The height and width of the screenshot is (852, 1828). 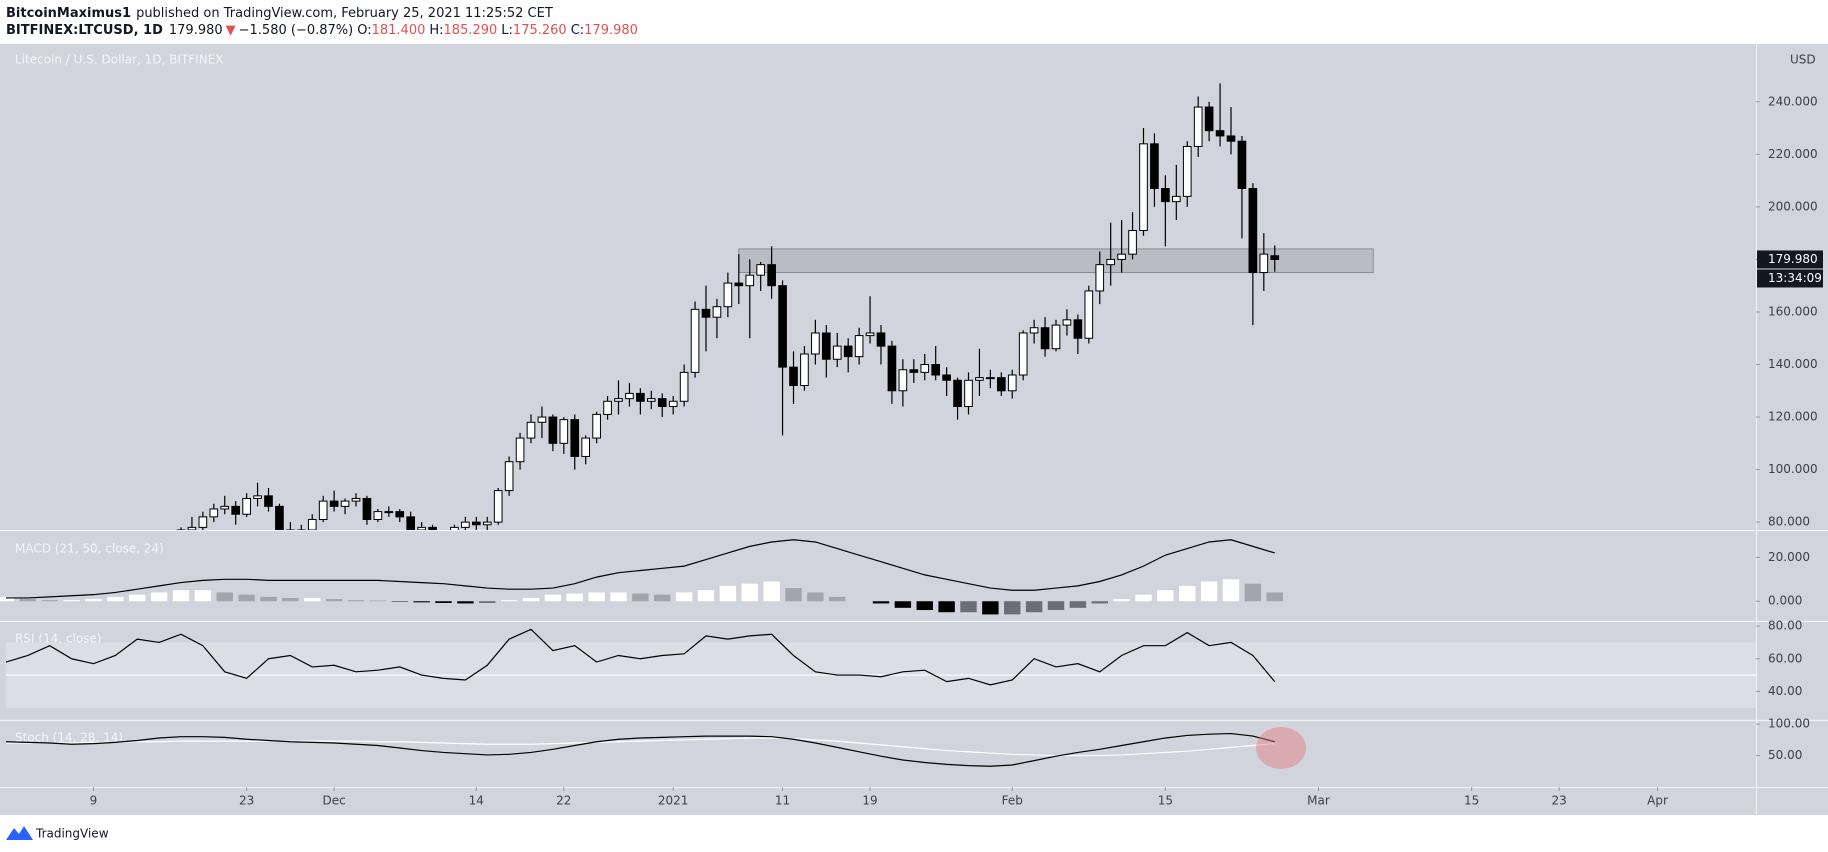 What do you see at coordinates (334, 801) in the screenshot?
I see `x-tick-label: Dec` at bounding box center [334, 801].